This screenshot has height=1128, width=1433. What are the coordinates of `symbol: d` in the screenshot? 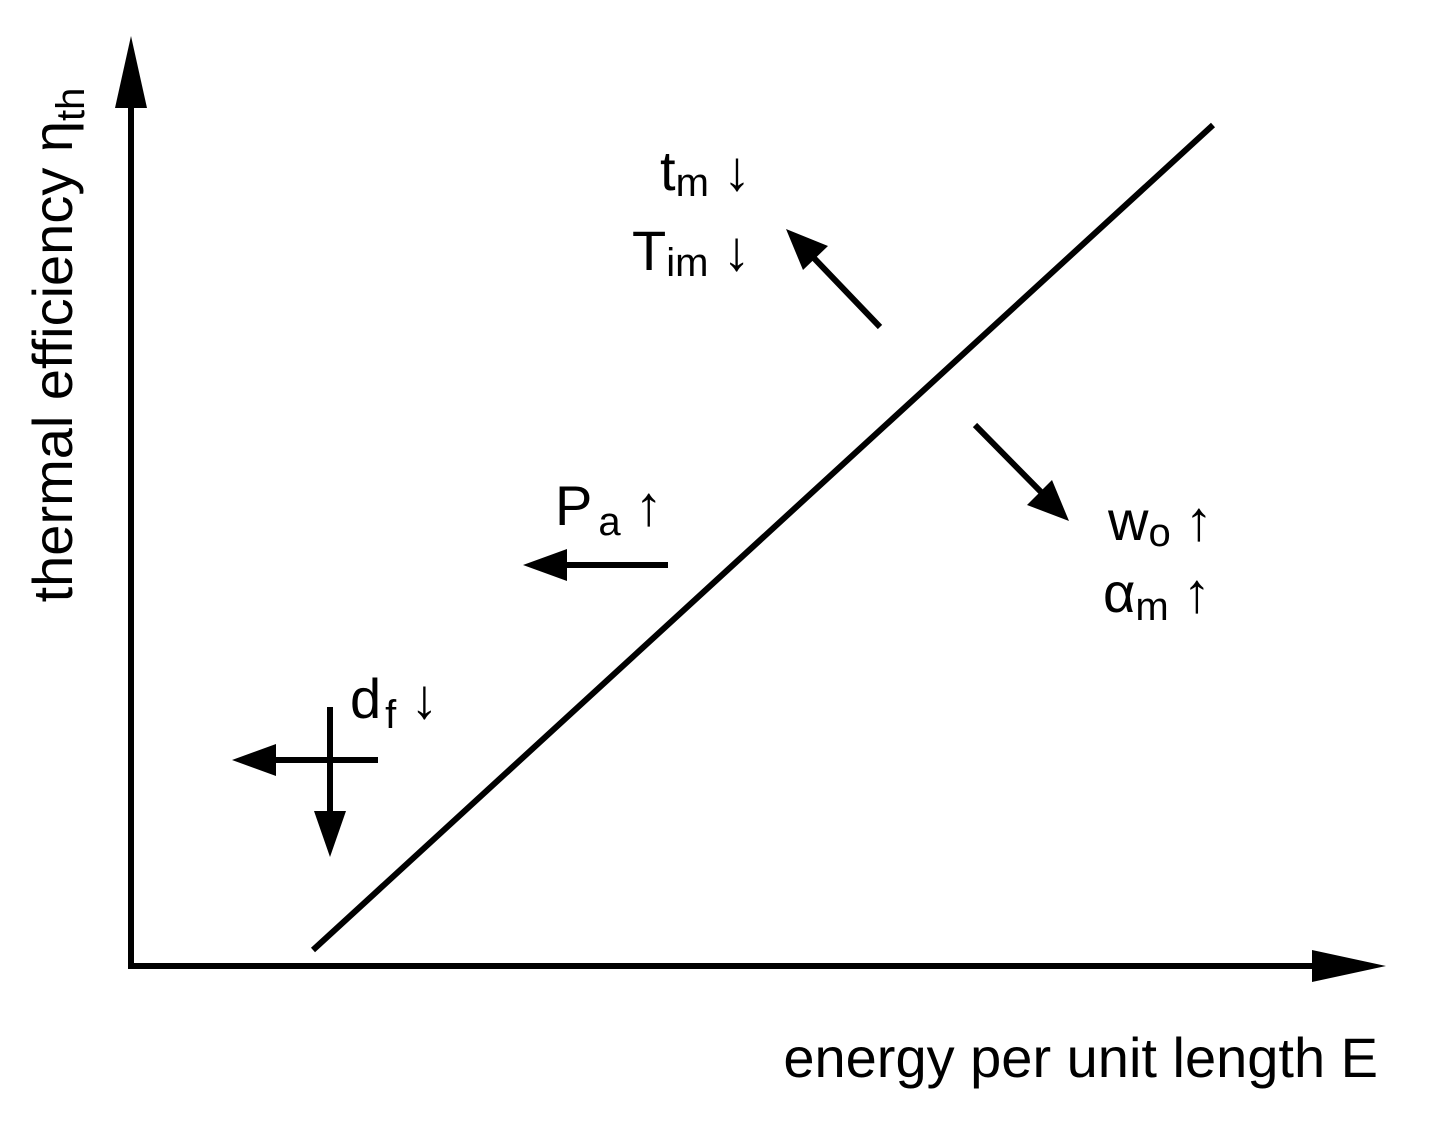 It's located at (365, 698).